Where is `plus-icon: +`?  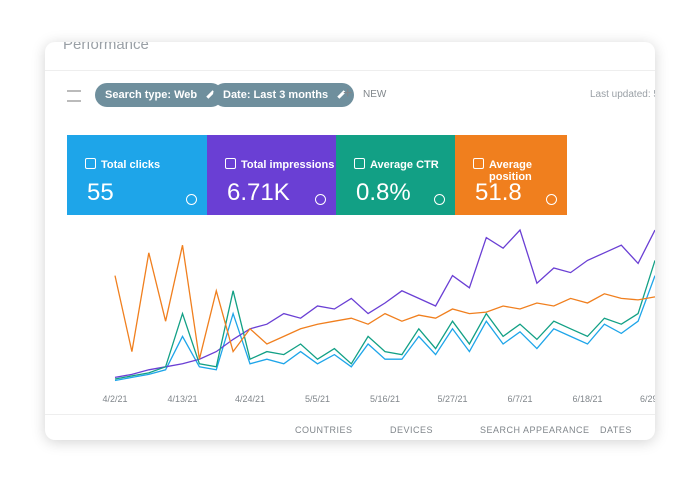 plus-icon: + is located at coordinates (348, 93).